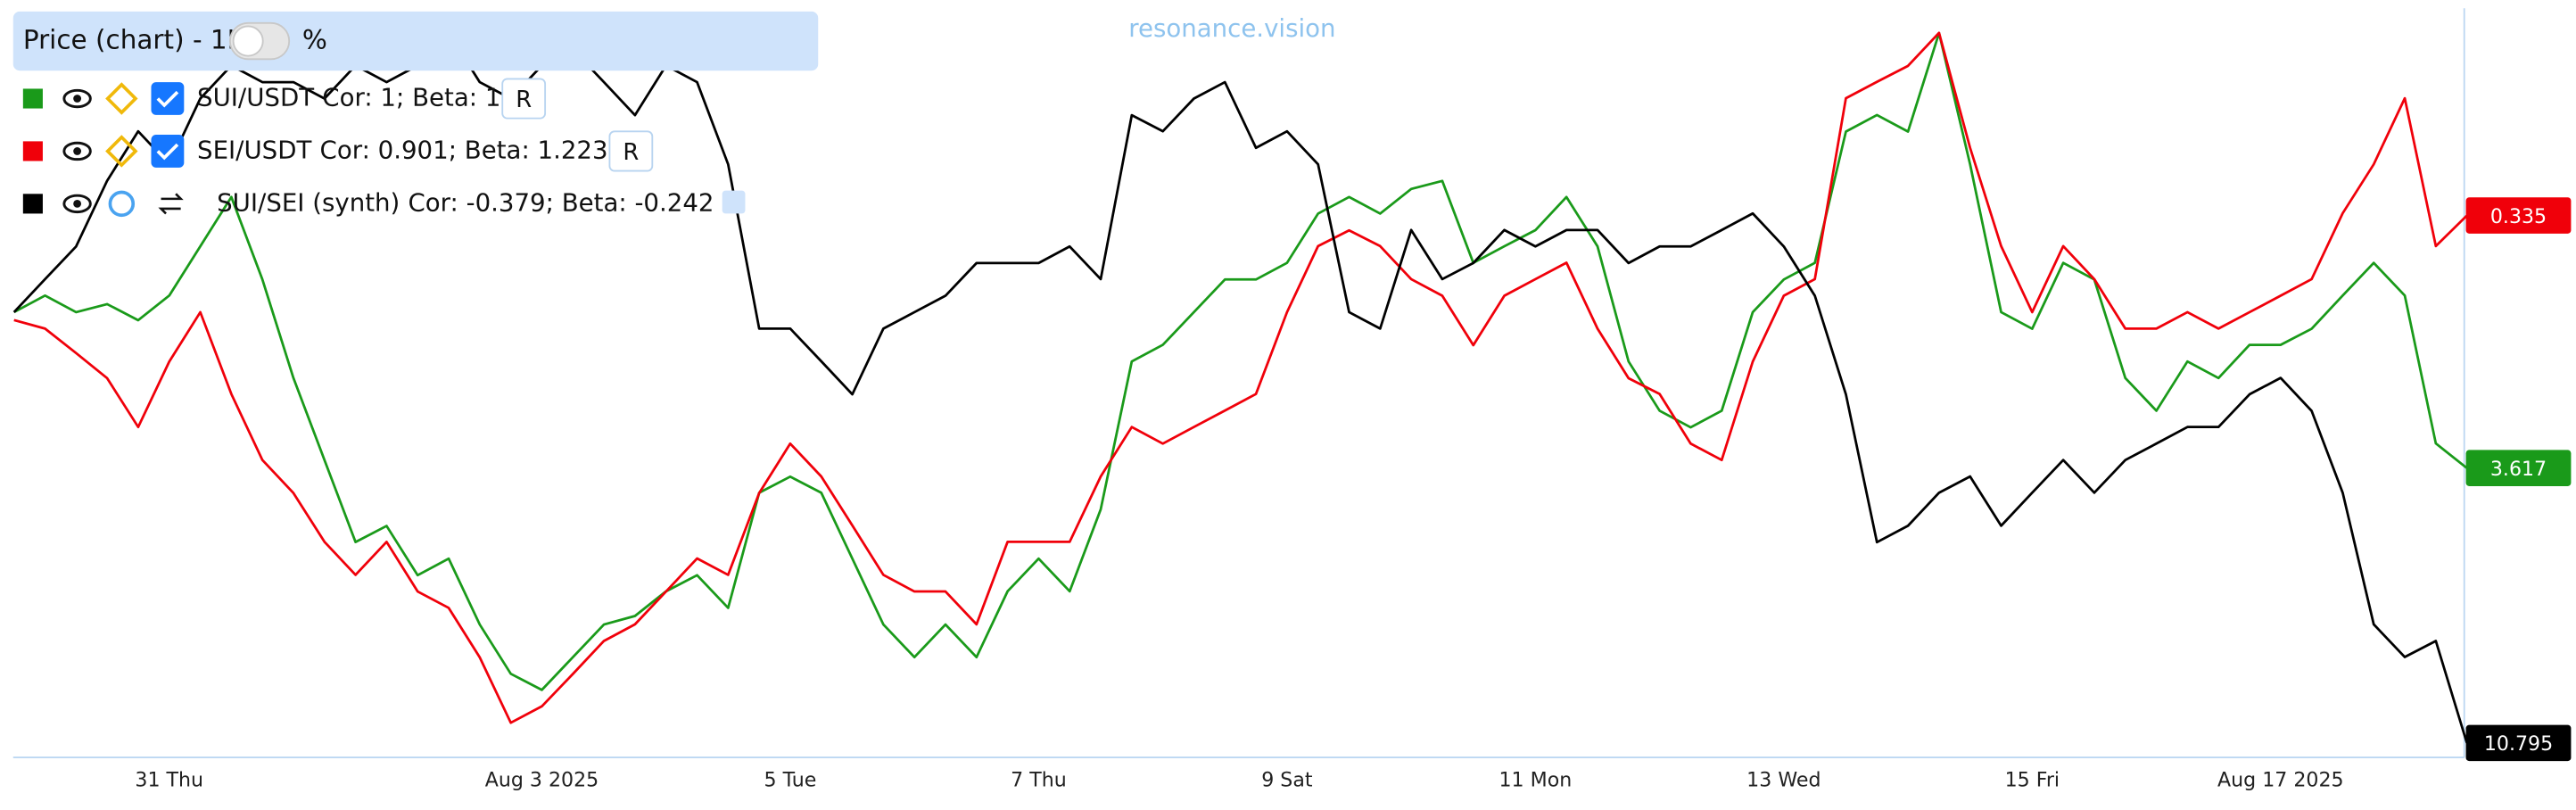 The height and width of the screenshot is (810, 2576). What do you see at coordinates (1287, 779) in the screenshot?
I see `x-tick-label: 9 Sat` at bounding box center [1287, 779].